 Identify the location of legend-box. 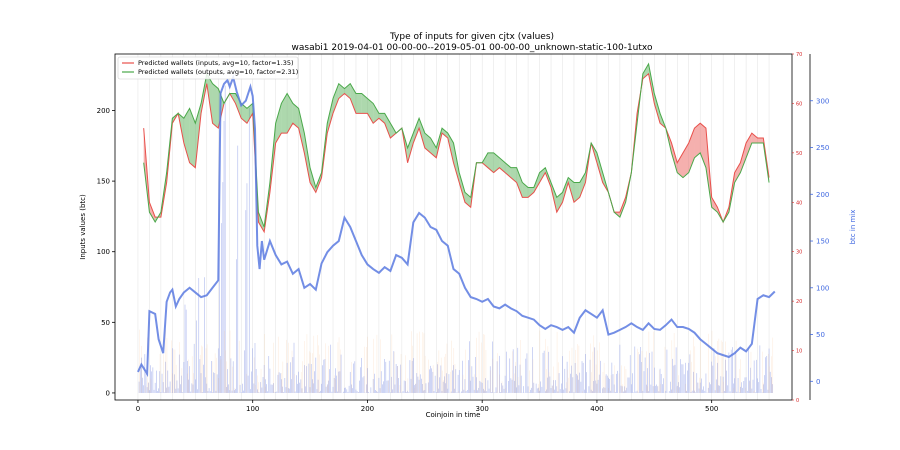
(208, 68).